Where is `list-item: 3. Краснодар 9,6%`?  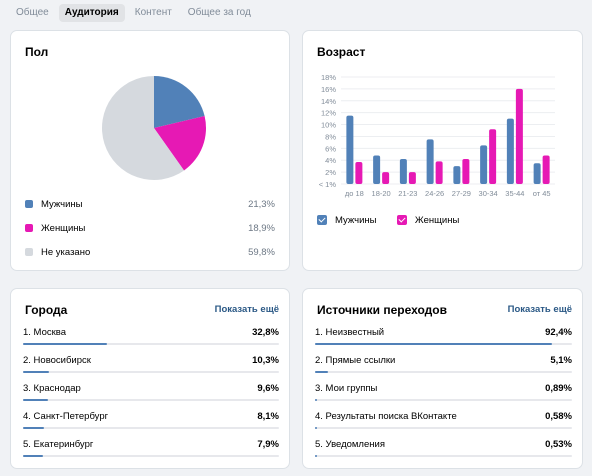
list-item: 3. Краснодар 9,6% is located at coordinates (150, 394).